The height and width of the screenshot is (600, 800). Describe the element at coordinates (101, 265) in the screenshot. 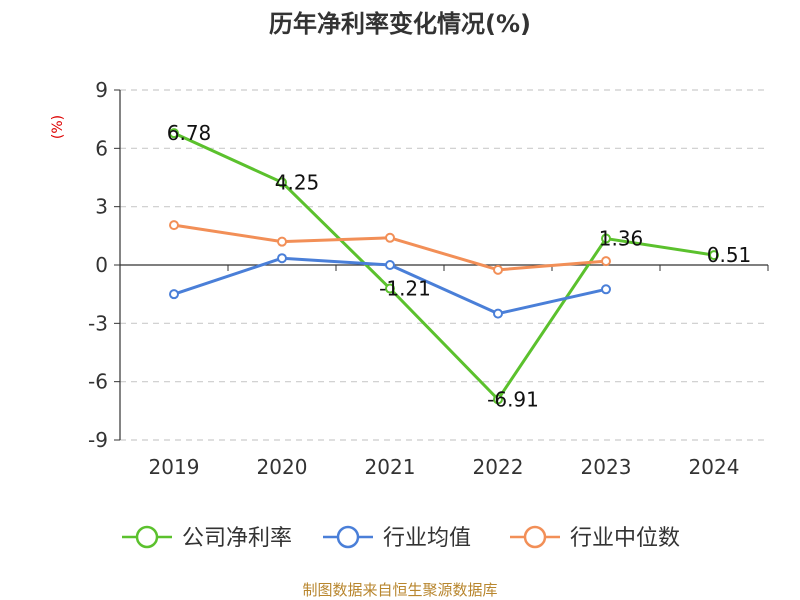

I see `y-tick-label: 0` at that location.